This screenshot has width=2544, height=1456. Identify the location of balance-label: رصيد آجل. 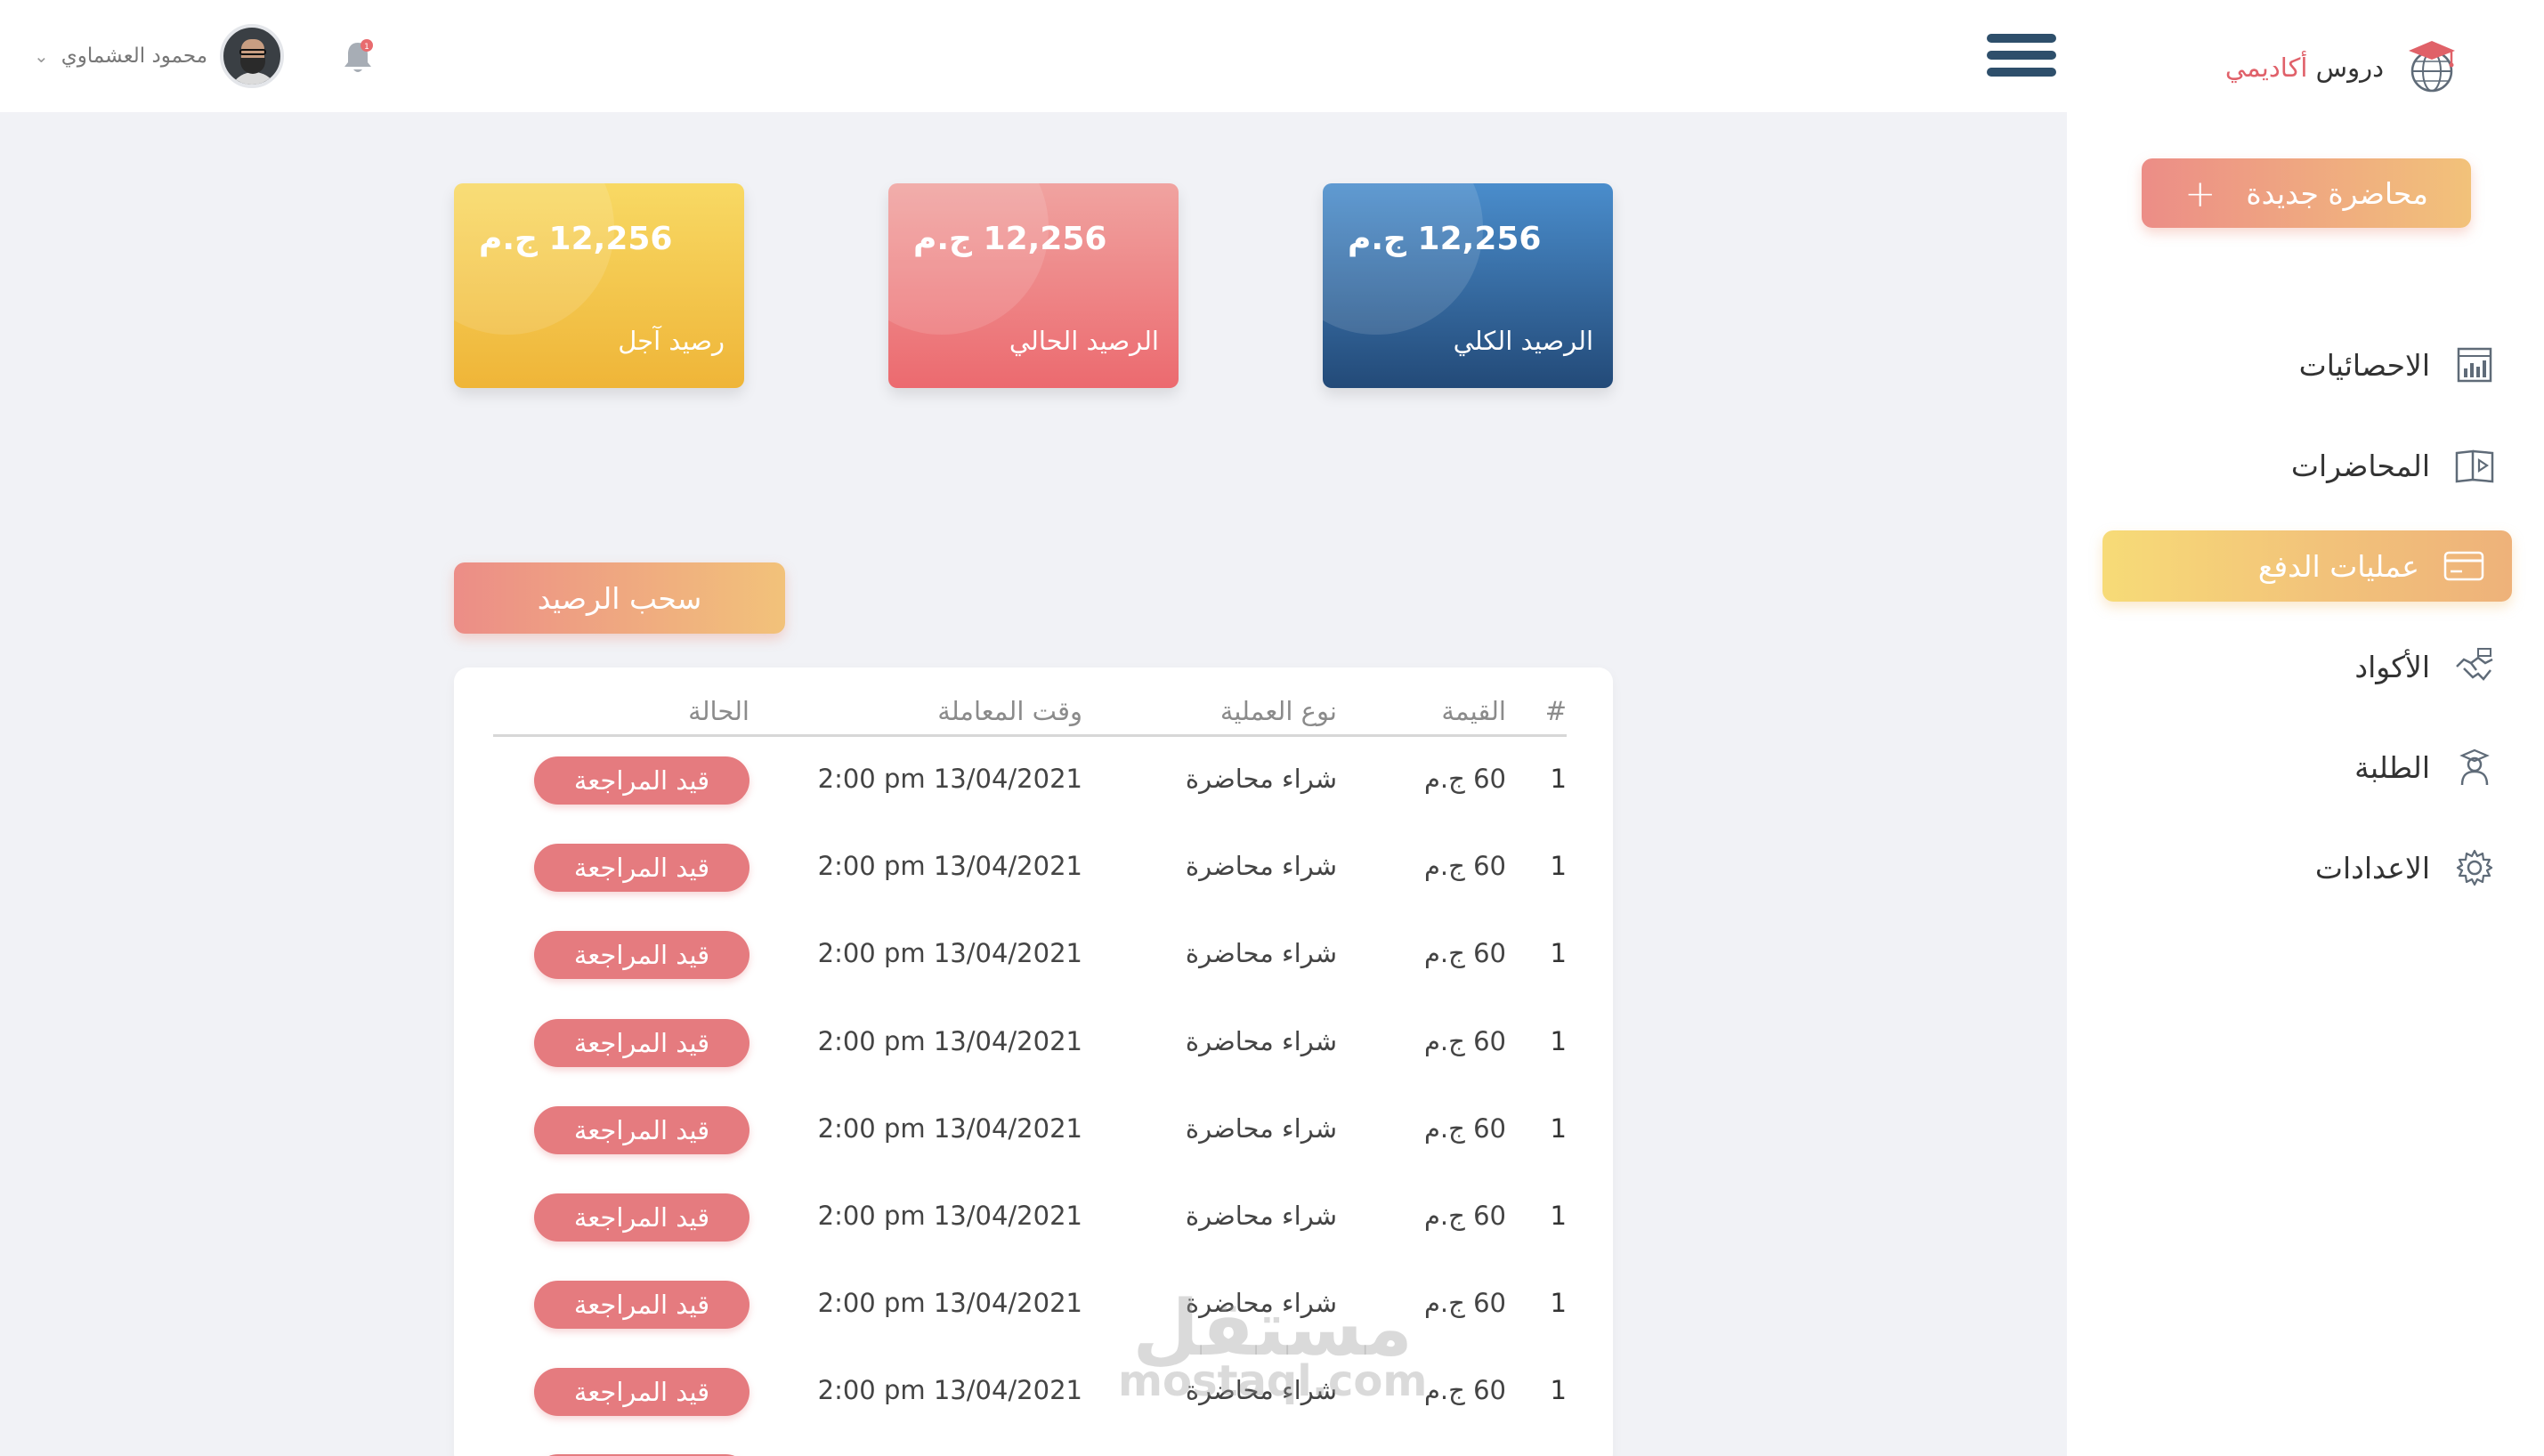
(671, 341).